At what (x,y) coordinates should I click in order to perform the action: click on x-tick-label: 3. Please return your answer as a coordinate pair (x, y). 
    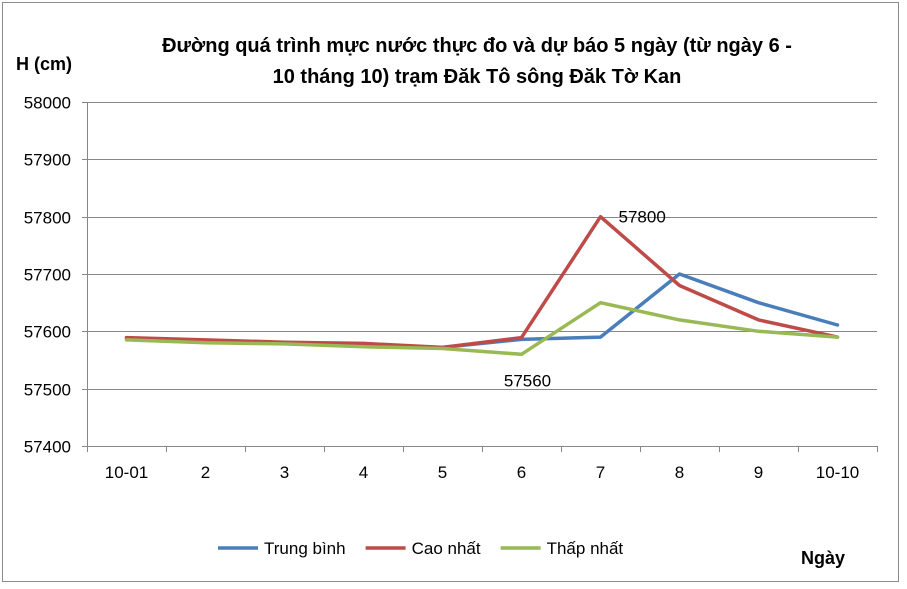
    Looking at the image, I should click on (284, 472).